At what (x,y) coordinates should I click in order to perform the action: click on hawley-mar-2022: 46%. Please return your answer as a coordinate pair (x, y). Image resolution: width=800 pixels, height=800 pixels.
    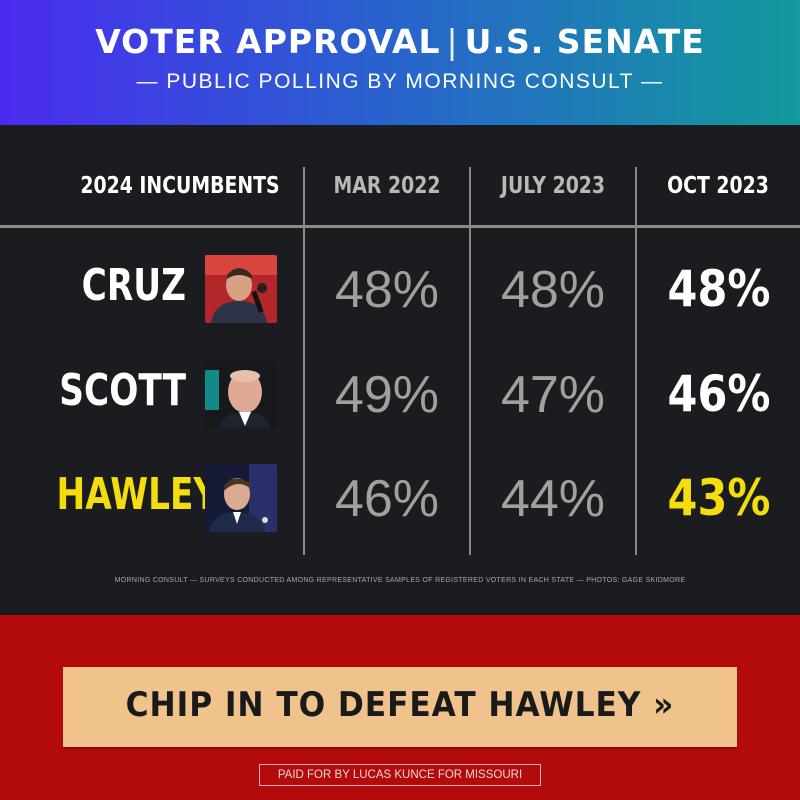
    Looking at the image, I should click on (387, 499).